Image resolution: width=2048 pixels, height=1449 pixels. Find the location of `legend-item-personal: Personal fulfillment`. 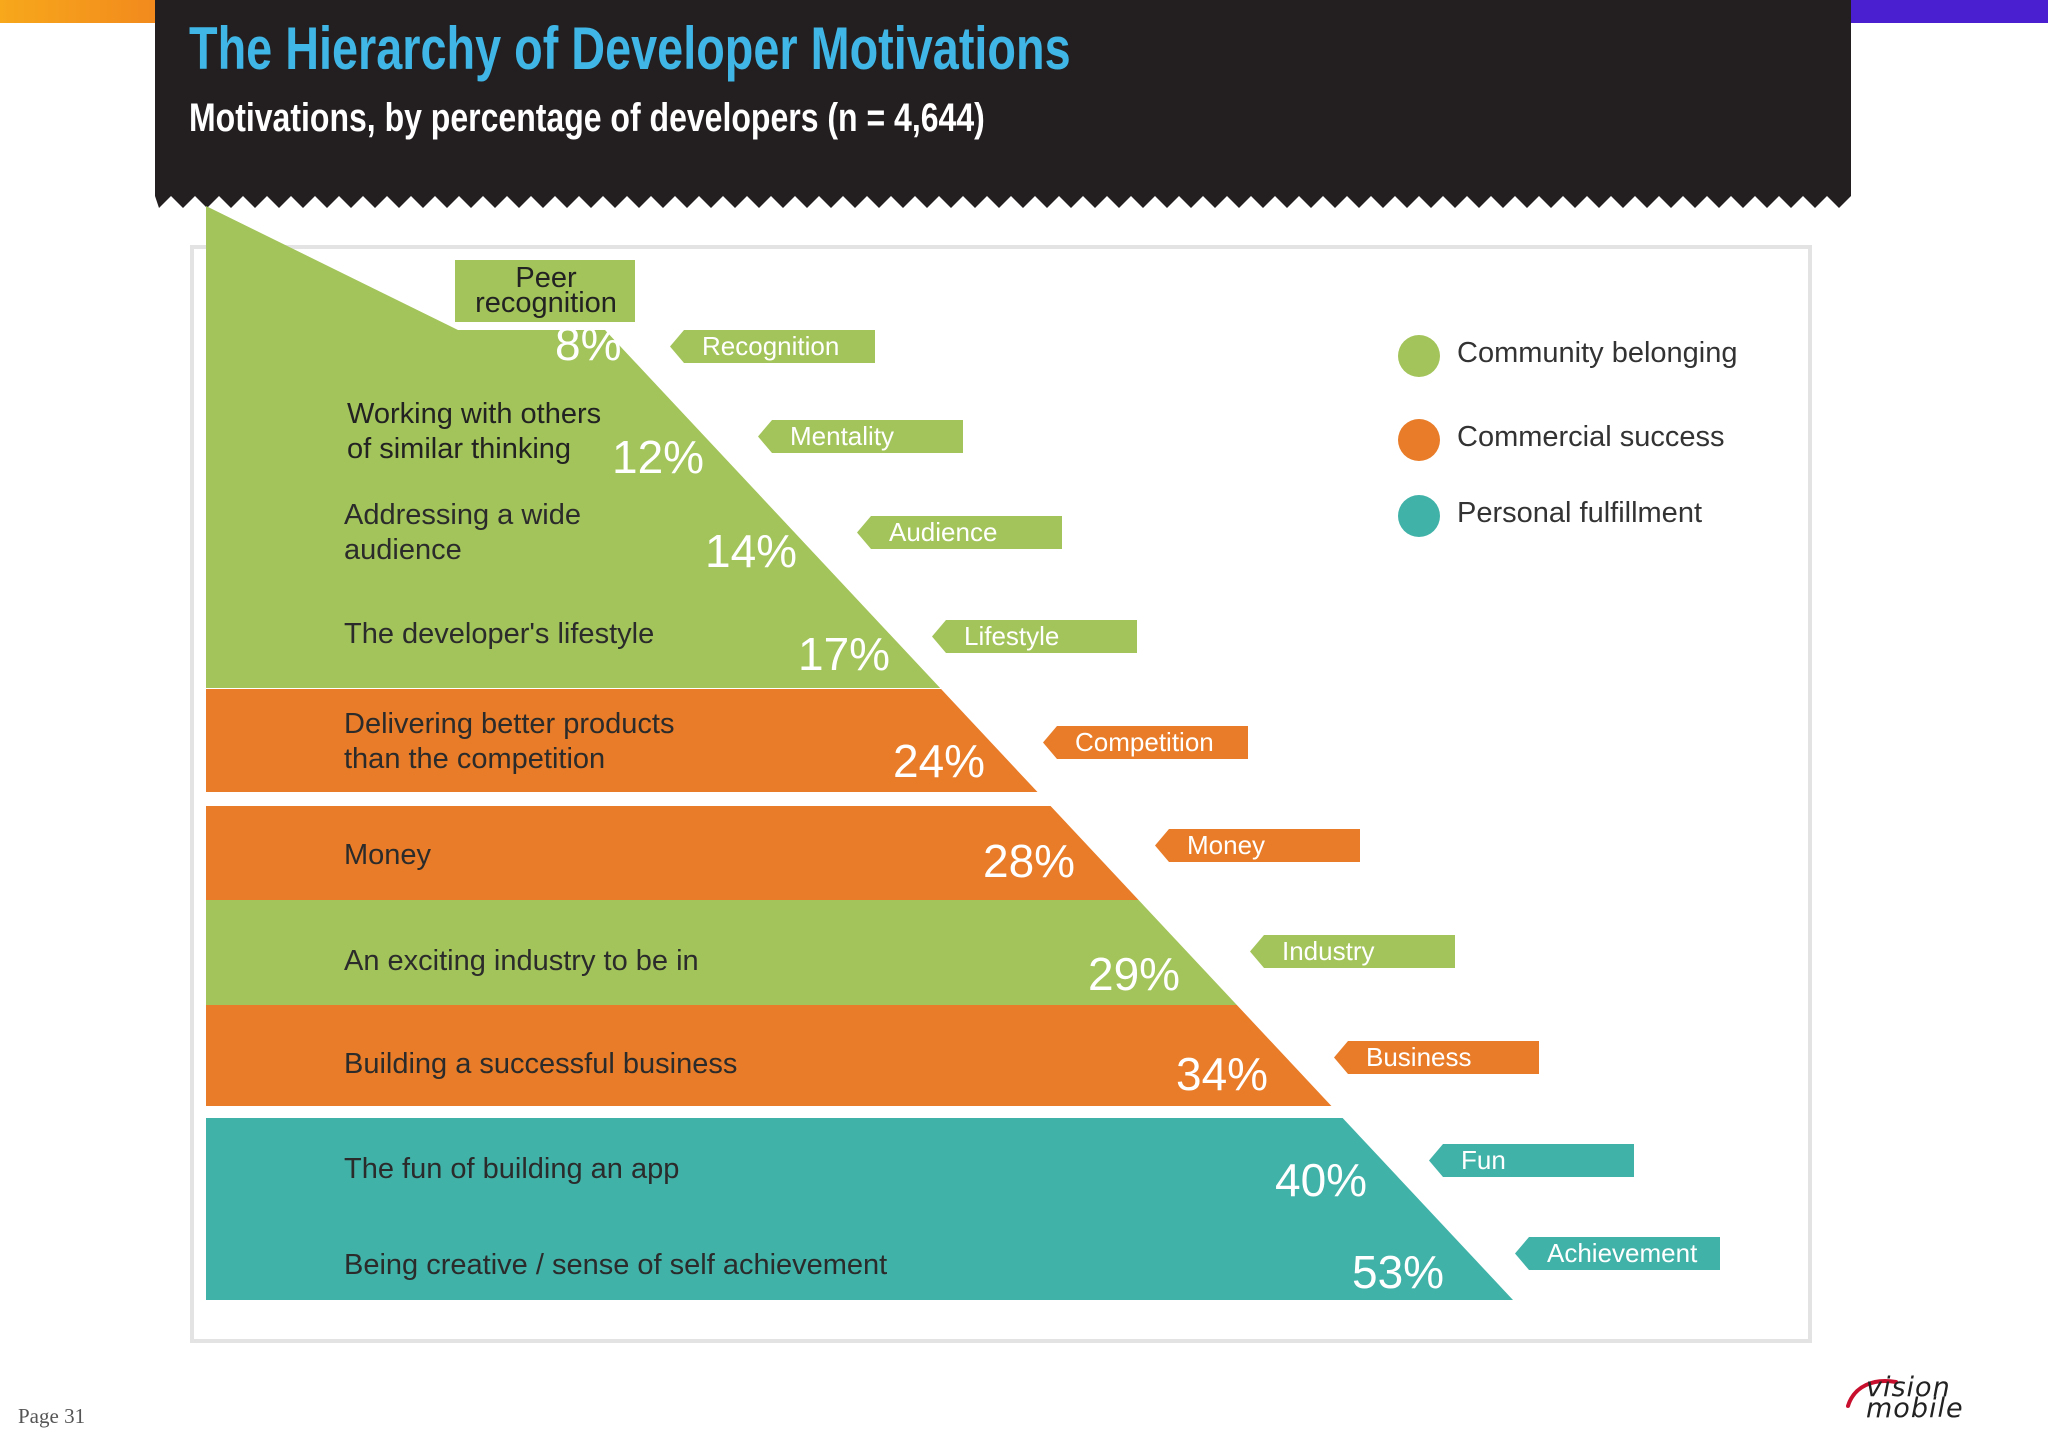

legend-item-personal: Personal fulfillment is located at coordinates (1618, 515).